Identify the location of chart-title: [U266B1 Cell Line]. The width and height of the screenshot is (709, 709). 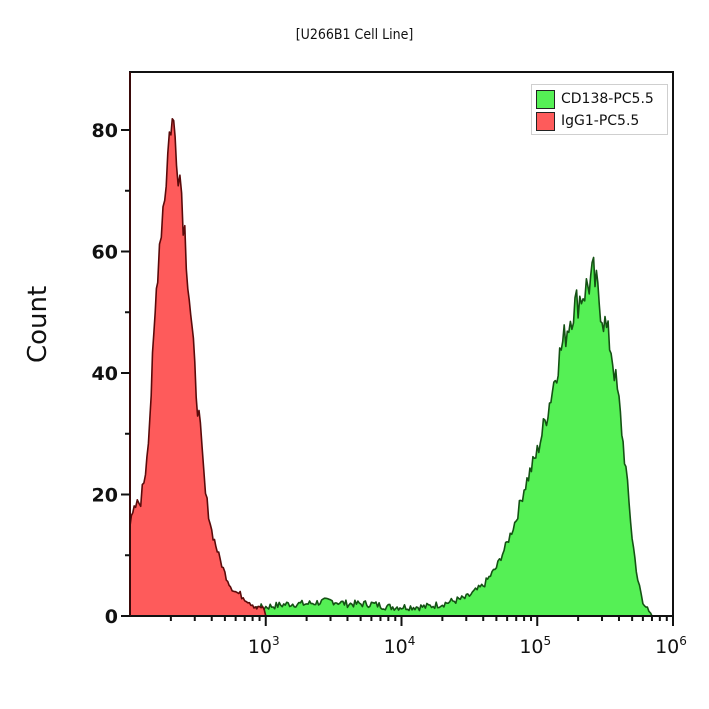
(354, 35).